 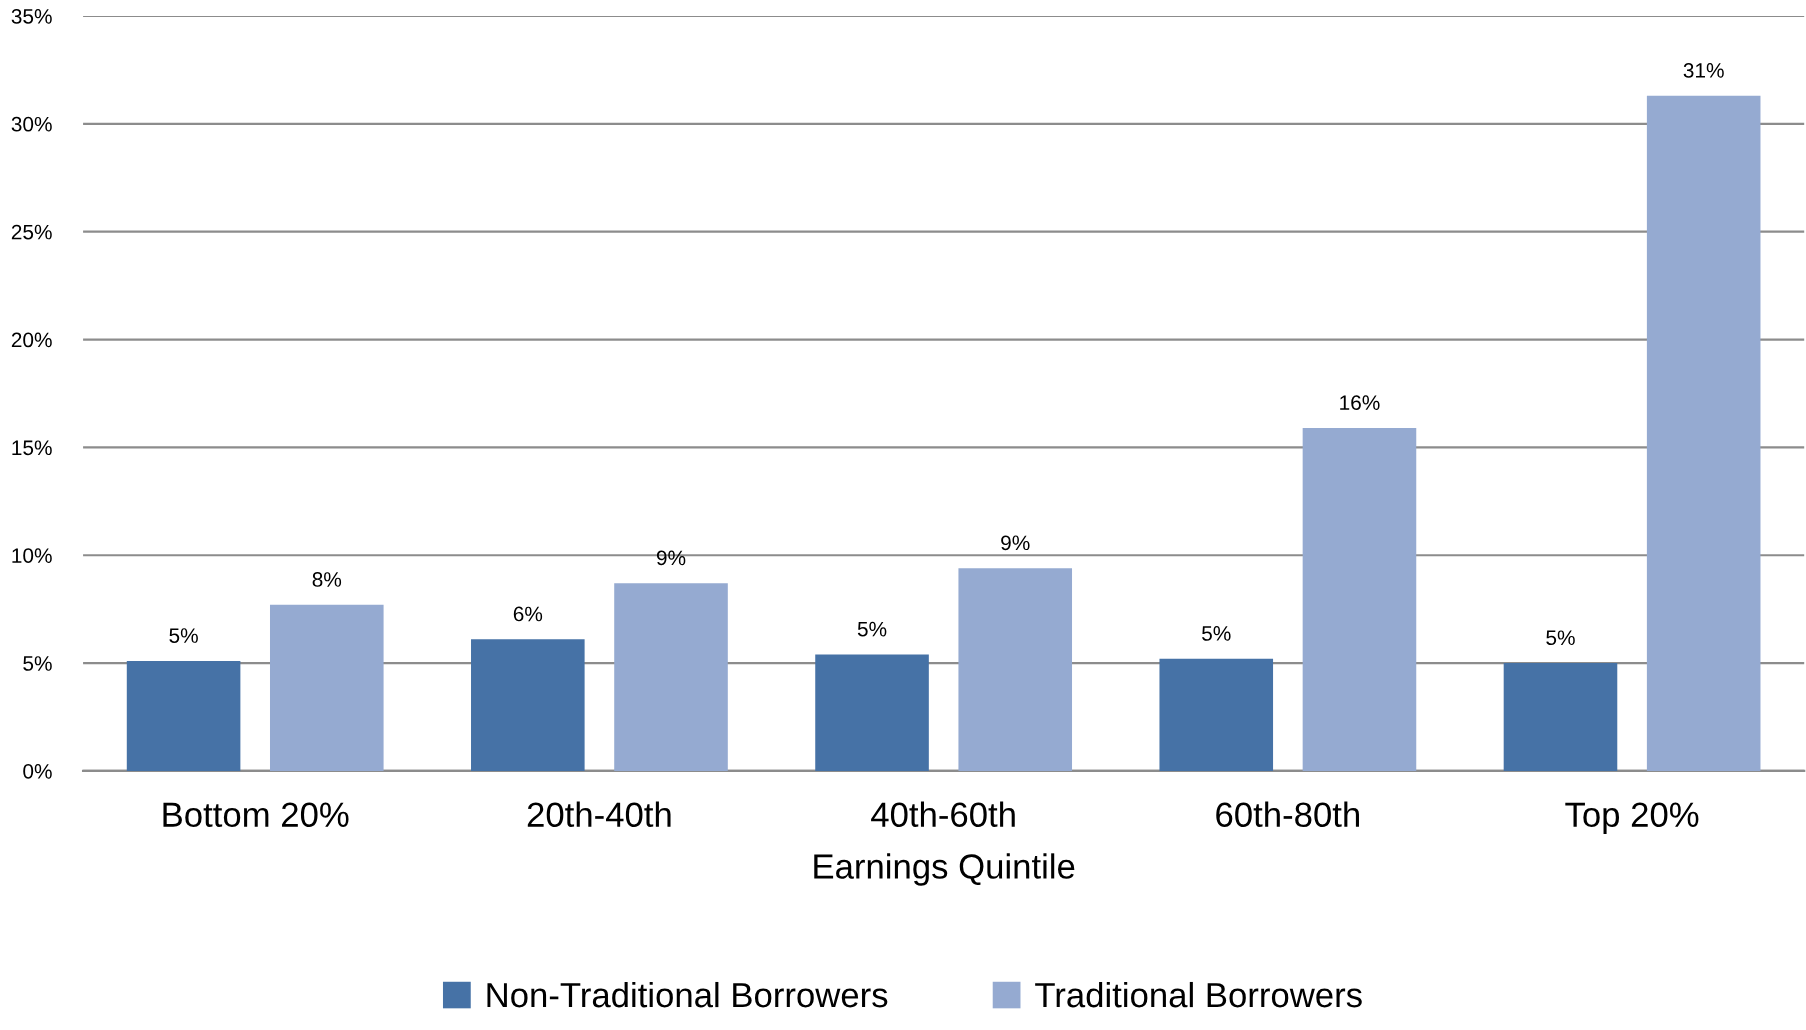 I want to click on x-tick-label: Bottom 20%, so click(x=256, y=815).